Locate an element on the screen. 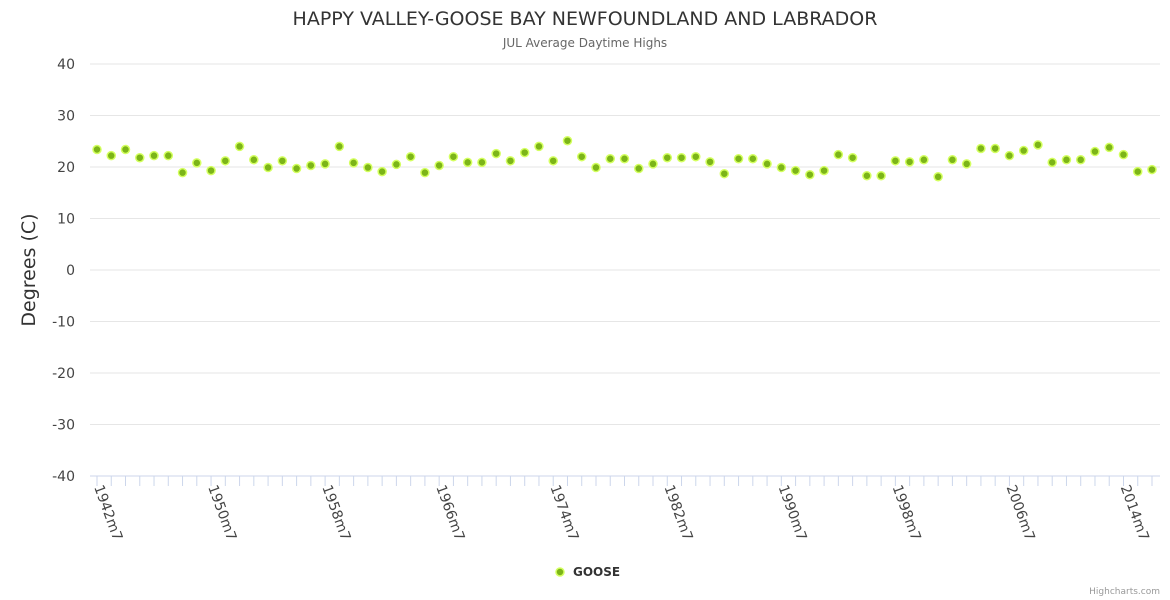 The height and width of the screenshot is (600, 1170). y-tick-label: 10 is located at coordinates (66, 220).